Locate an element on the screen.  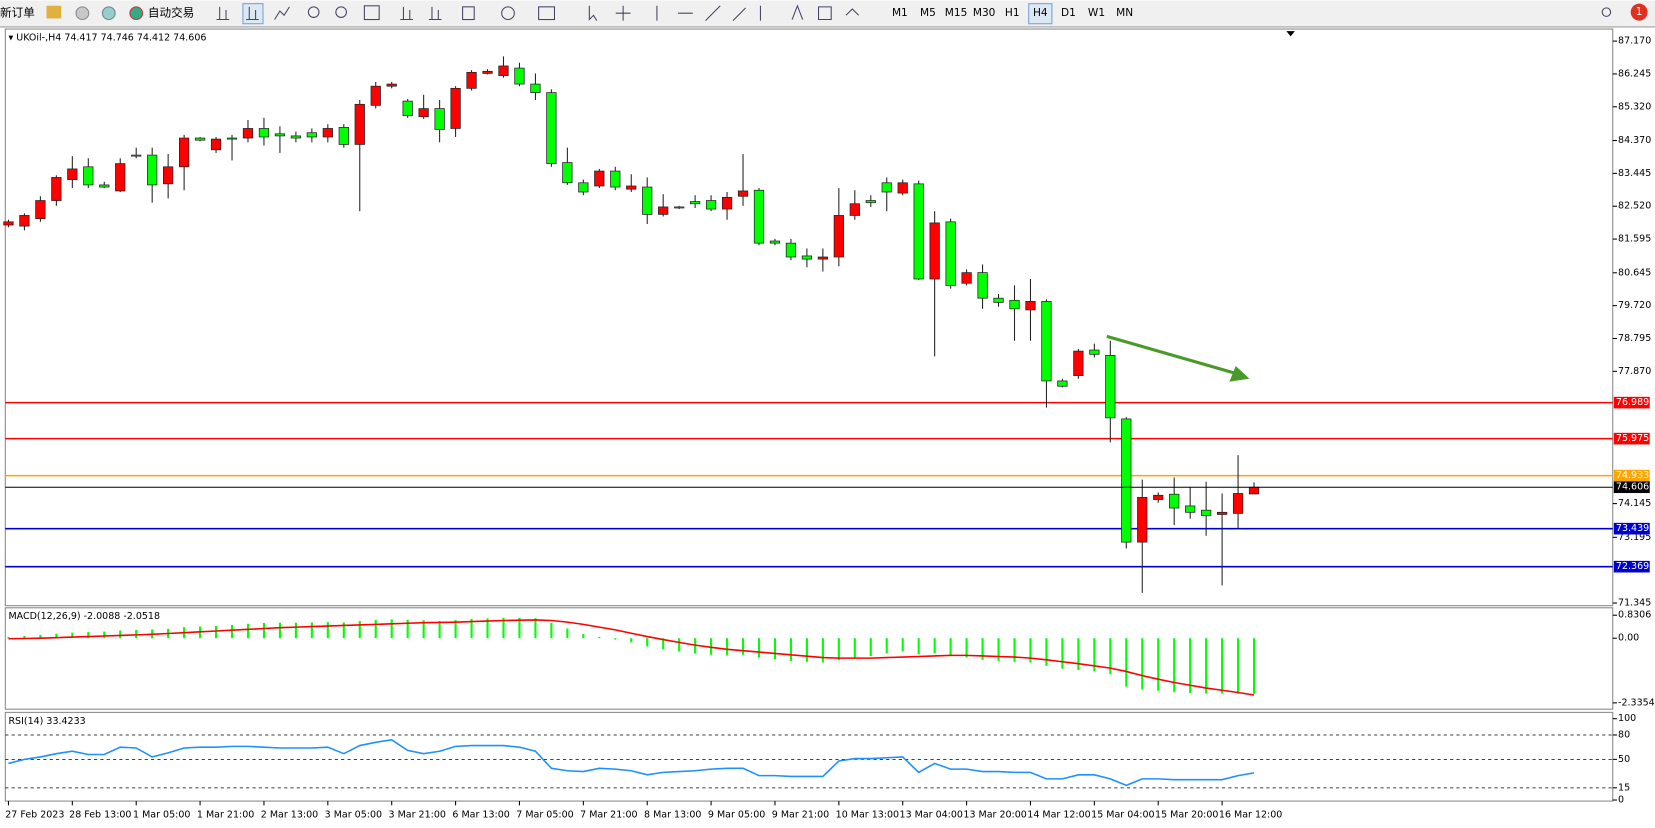
high: 74.746 is located at coordinates (117, 37).